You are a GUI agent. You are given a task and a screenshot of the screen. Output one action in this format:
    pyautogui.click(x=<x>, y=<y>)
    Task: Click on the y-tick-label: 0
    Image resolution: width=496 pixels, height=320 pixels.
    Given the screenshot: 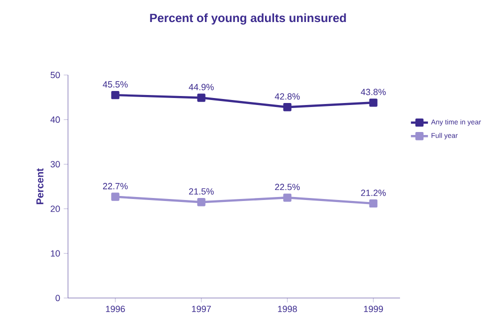 What is the action you would take?
    pyautogui.click(x=58, y=298)
    